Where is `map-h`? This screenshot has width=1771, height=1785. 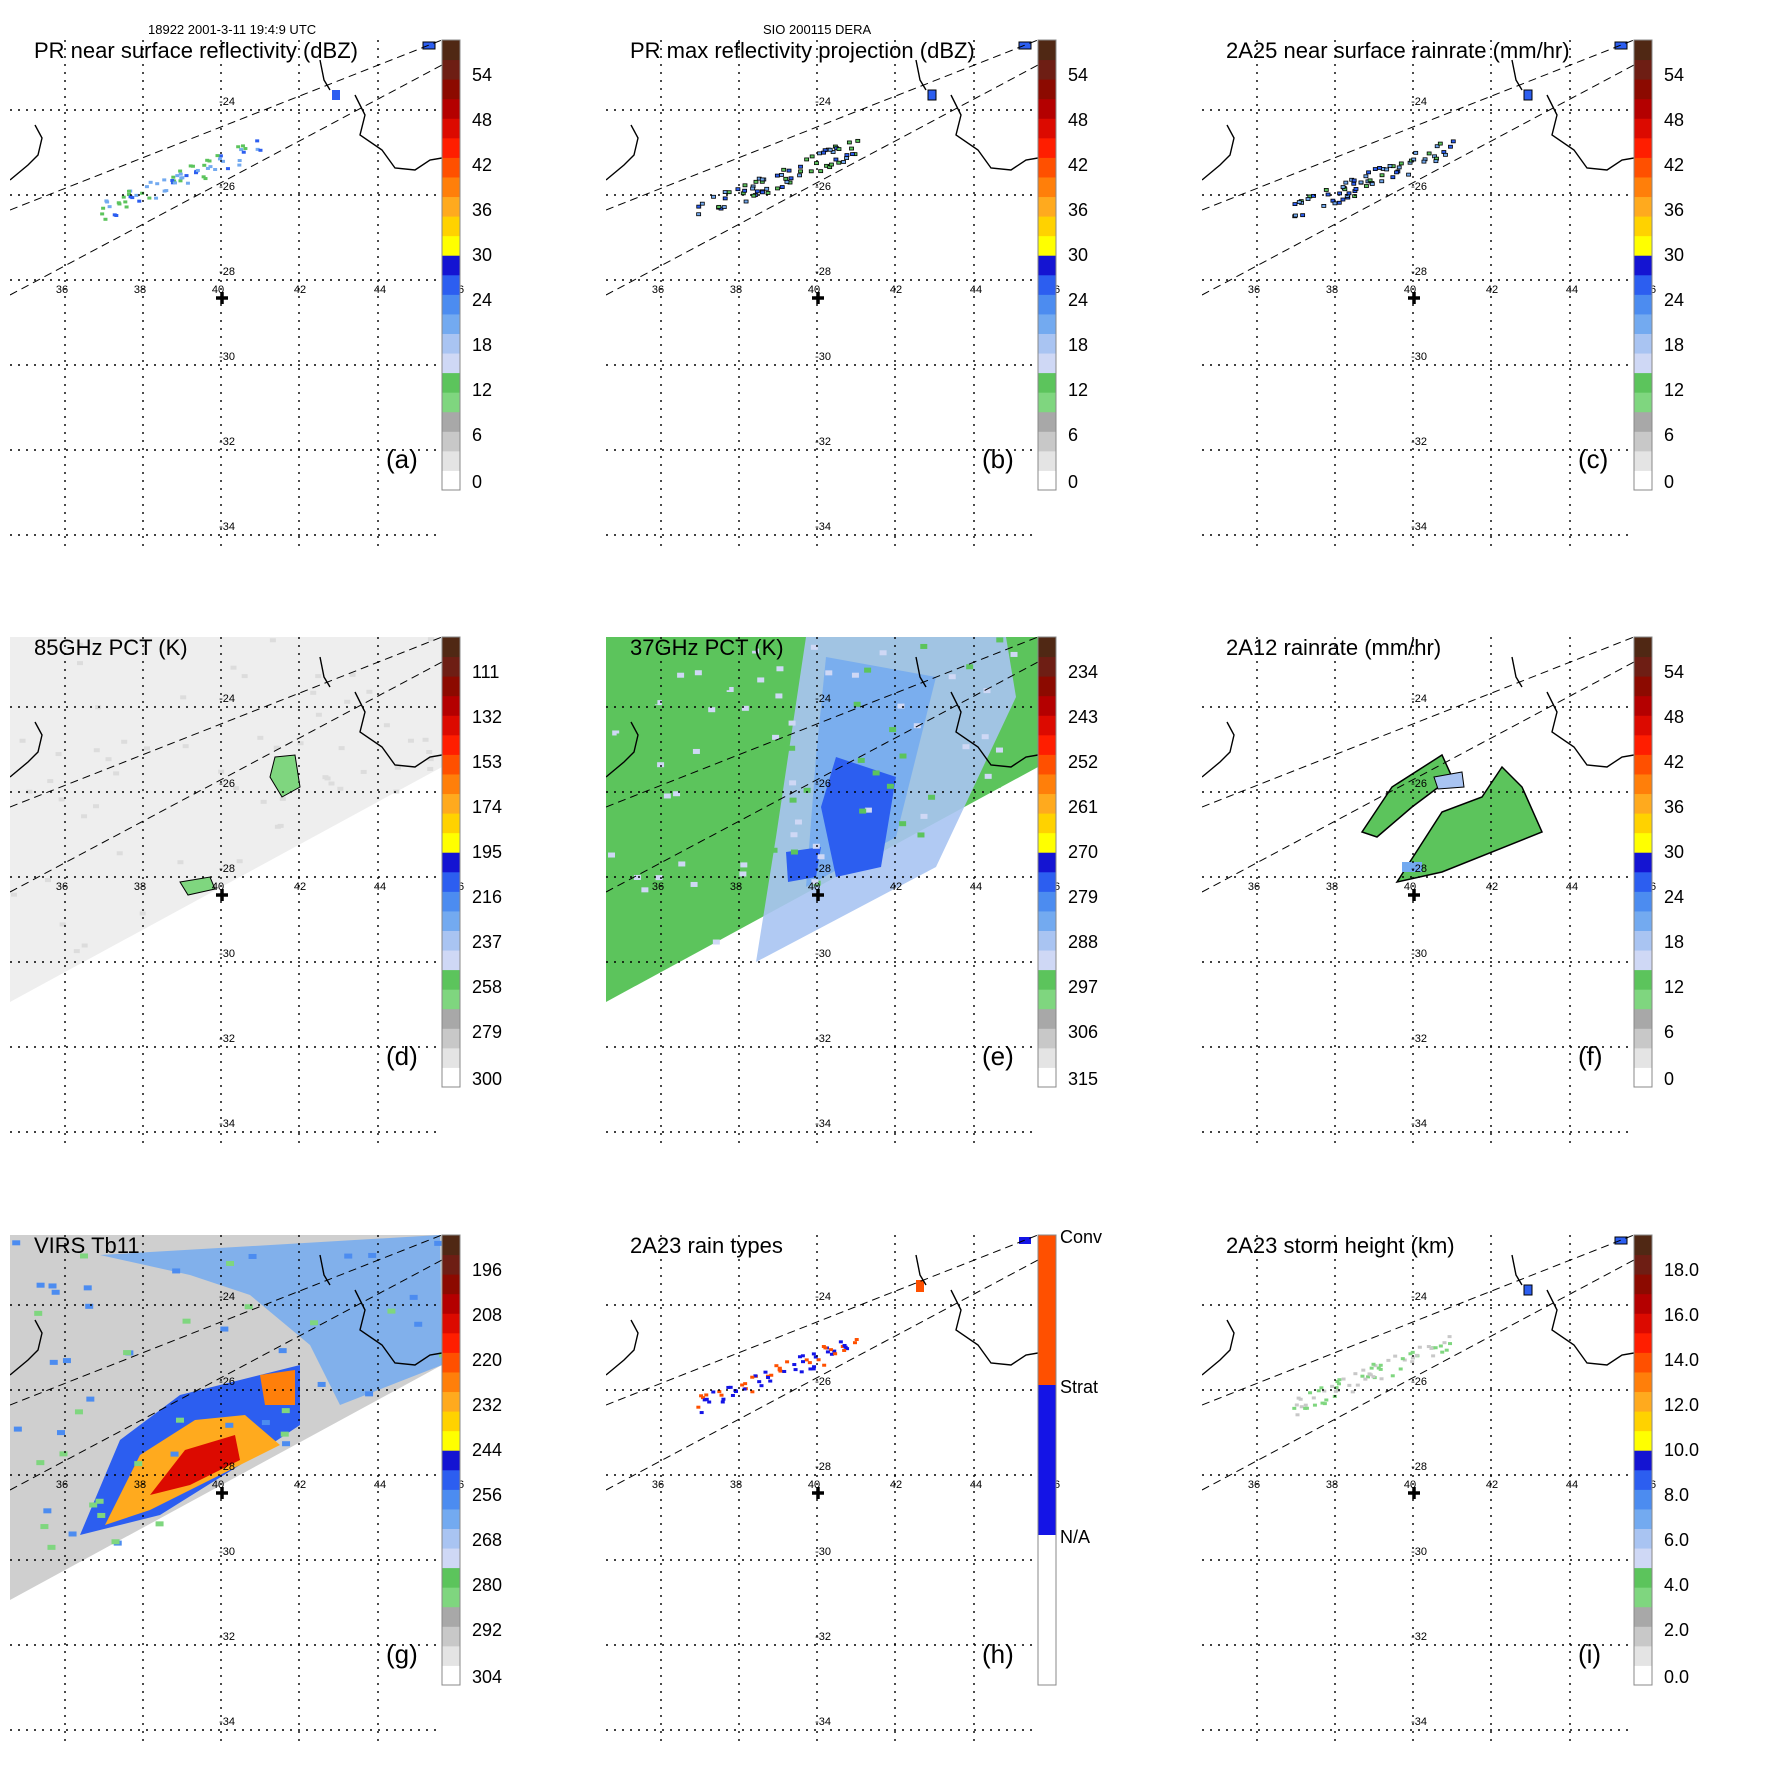 map-h is located at coordinates (822, 1490).